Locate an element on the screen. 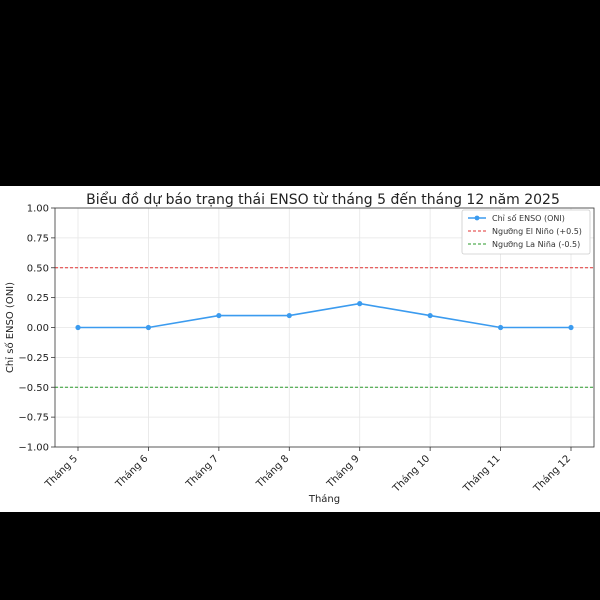 Image resolution: width=600 pixels, height=600 pixels. y-tick-label: 0.75 is located at coordinates (38, 238).